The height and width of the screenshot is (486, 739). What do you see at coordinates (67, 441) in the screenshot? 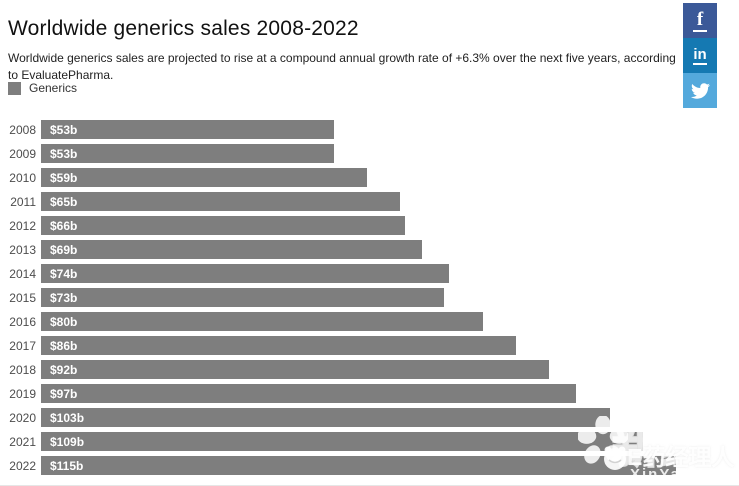
I see `bar-value-label: $109b` at bounding box center [67, 441].